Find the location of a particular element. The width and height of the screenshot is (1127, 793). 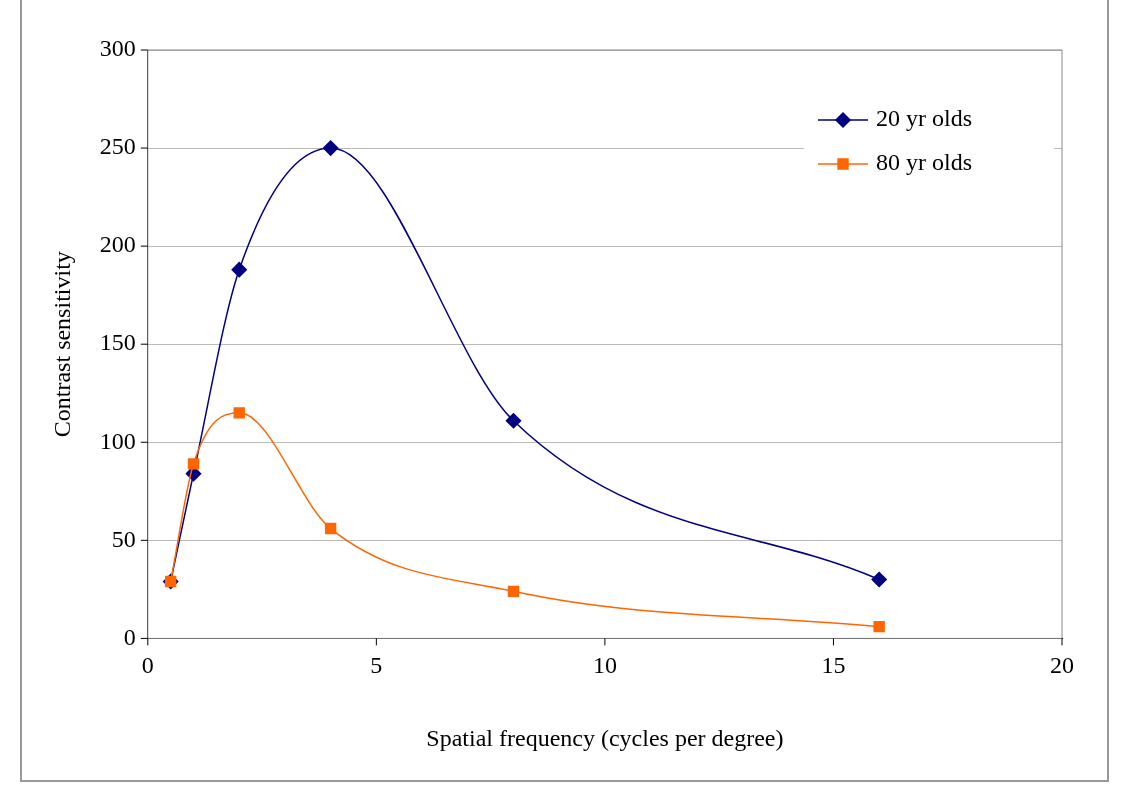

x-tick-label: 15 is located at coordinates (833, 665).